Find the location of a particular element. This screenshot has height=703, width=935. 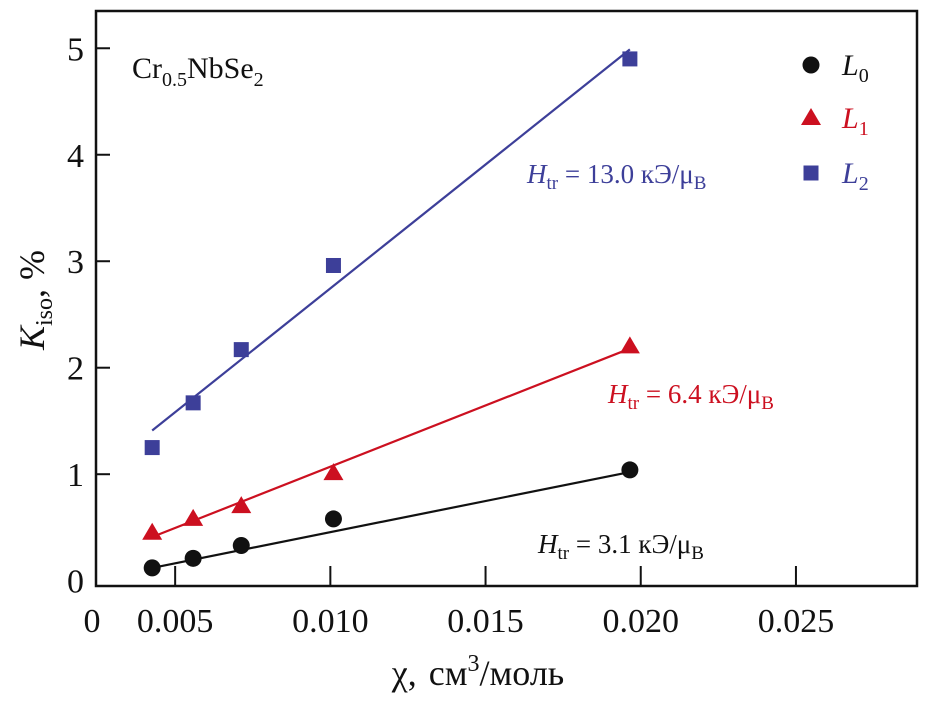

x-tick-label: 0.010 is located at coordinates (330, 621).